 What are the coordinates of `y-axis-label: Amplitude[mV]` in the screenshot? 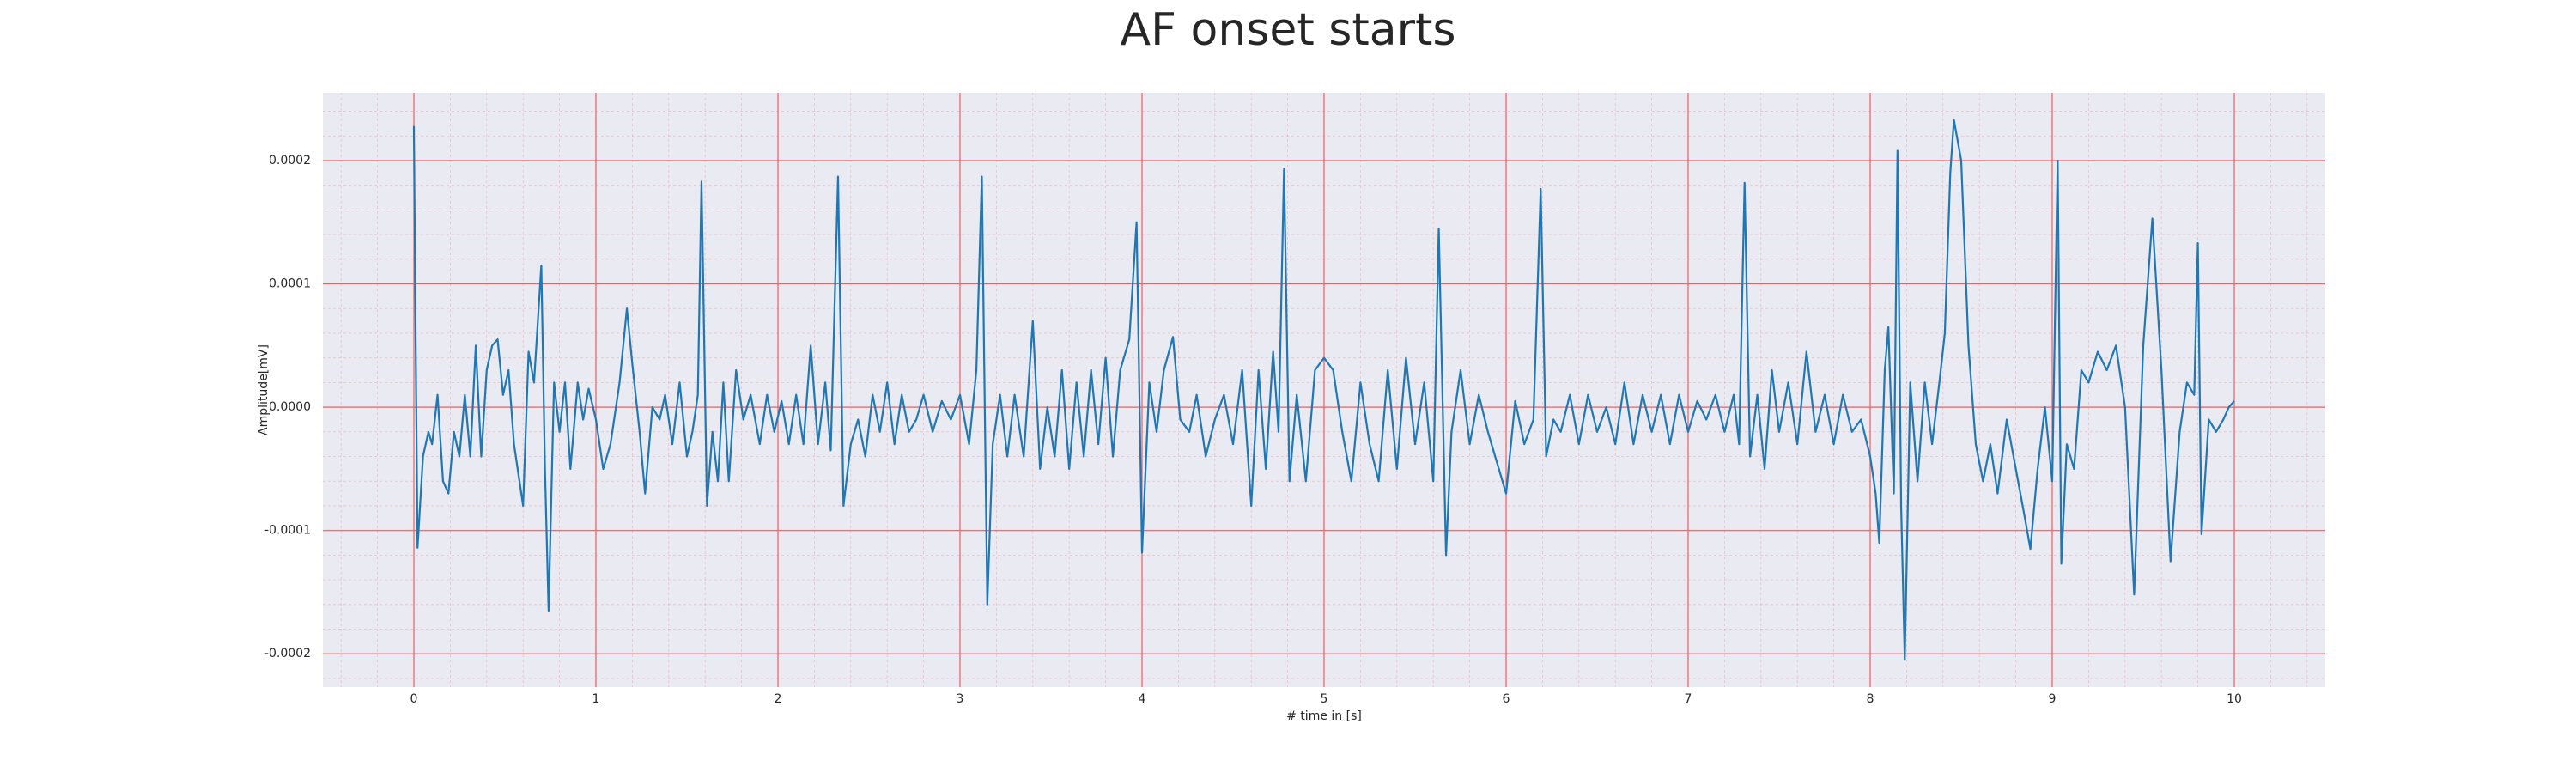 It's located at (263, 389).